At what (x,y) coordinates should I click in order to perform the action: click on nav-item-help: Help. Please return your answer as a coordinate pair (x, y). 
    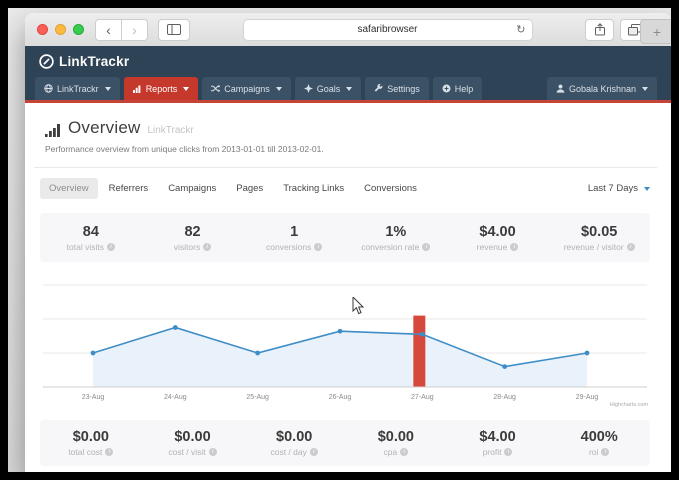
    Looking at the image, I should click on (457, 88).